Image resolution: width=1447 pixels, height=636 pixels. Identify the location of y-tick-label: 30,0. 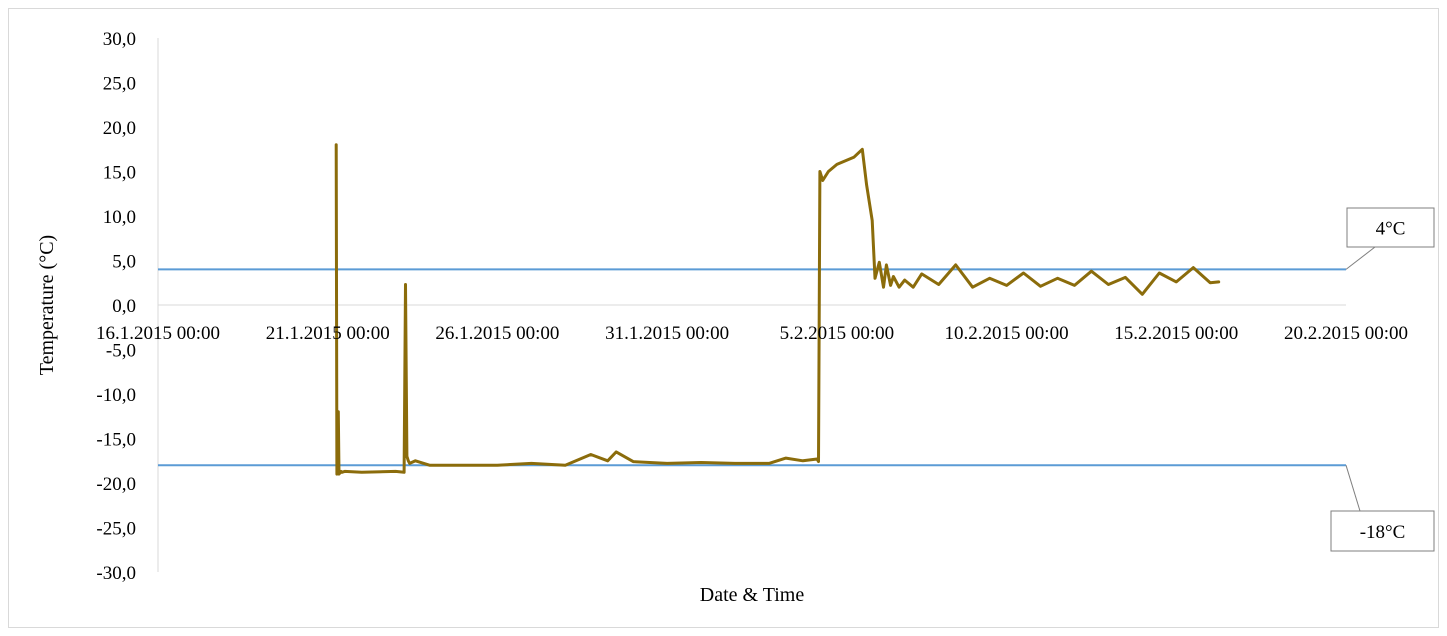
(119, 39).